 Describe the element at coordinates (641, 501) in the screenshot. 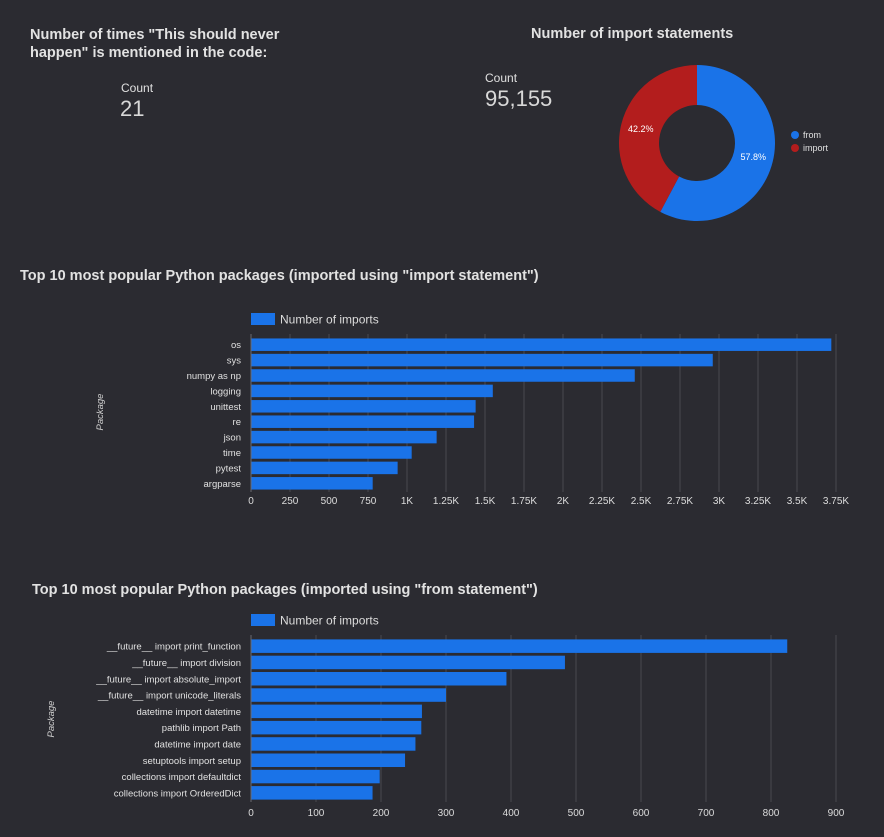

I see `import-chart-tick-label: 2.5K` at that location.